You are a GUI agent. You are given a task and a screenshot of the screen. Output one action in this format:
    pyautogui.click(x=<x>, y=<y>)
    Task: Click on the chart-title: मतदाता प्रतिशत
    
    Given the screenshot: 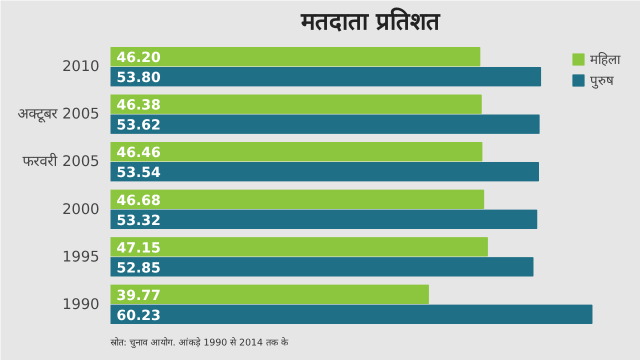 What is the action you would take?
    pyautogui.click(x=371, y=22)
    